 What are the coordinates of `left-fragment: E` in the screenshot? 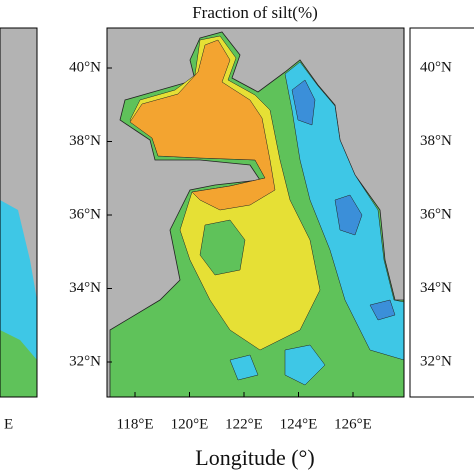 It's located at (8, 424).